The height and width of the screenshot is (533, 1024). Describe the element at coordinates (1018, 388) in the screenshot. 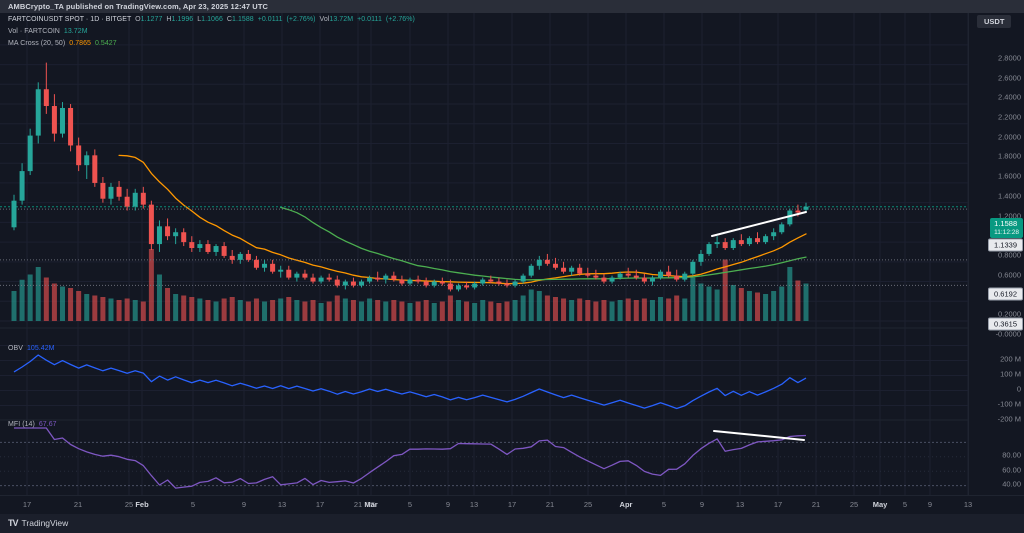

I see `obv-tick: 0` at that location.